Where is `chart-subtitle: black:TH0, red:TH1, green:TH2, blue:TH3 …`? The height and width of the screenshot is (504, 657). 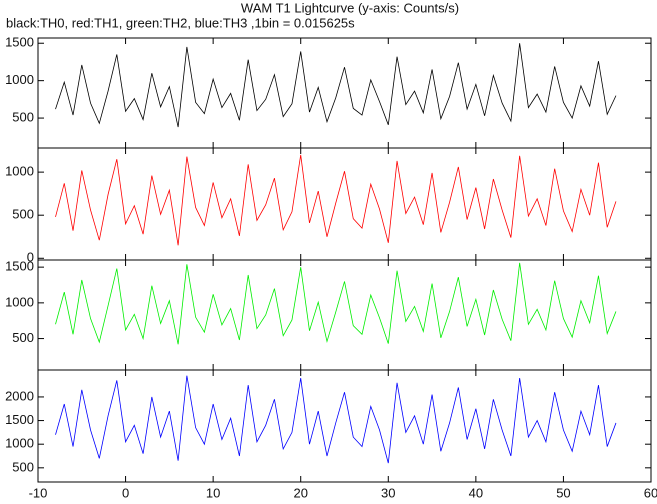 chart-subtitle: black:TH0, red:TH1, green:TH2, blue:TH3 … is located at coordinates (180, 22).